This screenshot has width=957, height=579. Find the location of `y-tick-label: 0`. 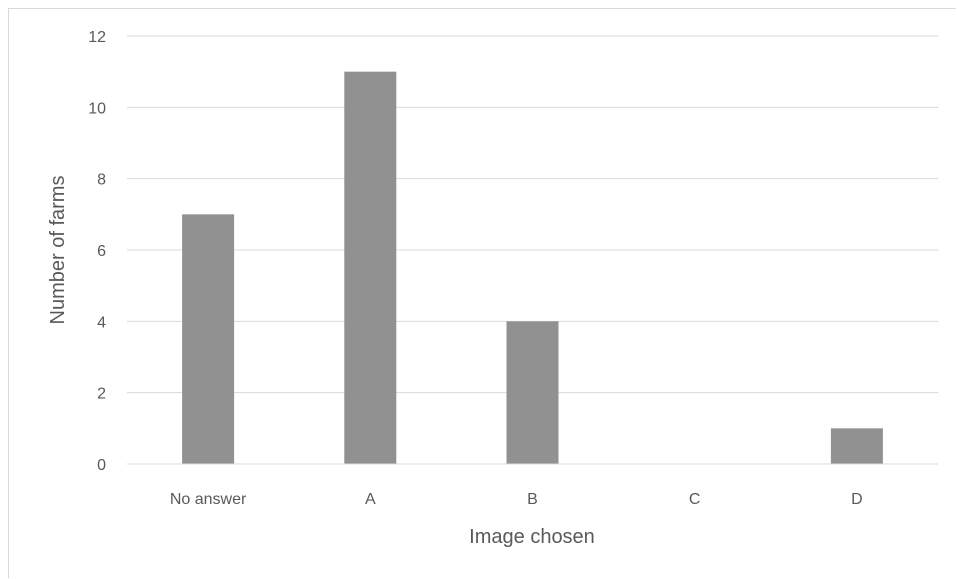

y-tick-label: 0 is located at coordinates (101, 465).